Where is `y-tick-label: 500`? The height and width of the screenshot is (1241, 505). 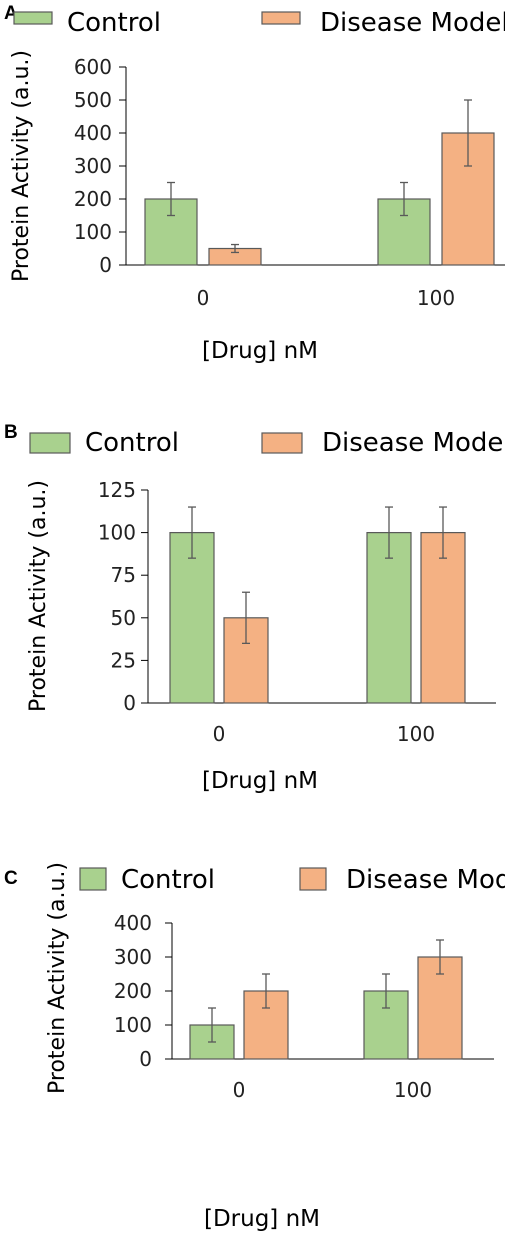 y-tick-label: 500 is located at coordinates (93, 100).